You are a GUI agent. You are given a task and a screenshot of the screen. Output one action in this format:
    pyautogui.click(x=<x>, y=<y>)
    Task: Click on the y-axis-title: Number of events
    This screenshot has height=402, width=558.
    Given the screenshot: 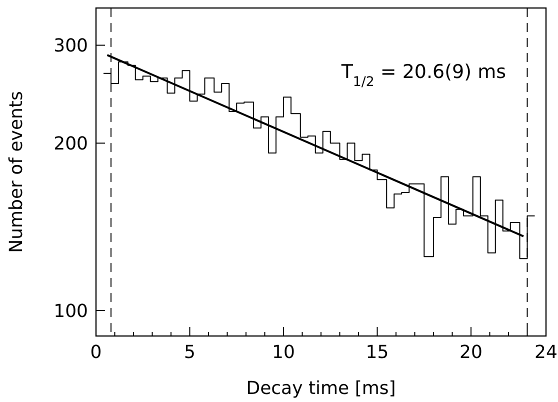 What is the action you would take?
    pyautogui.click(x=16, y=172)
    